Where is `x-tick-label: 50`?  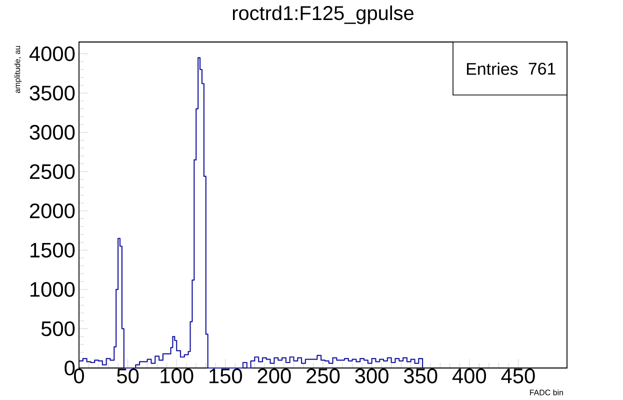
x-tick-label: 50 is located at coordinates (128, 376).